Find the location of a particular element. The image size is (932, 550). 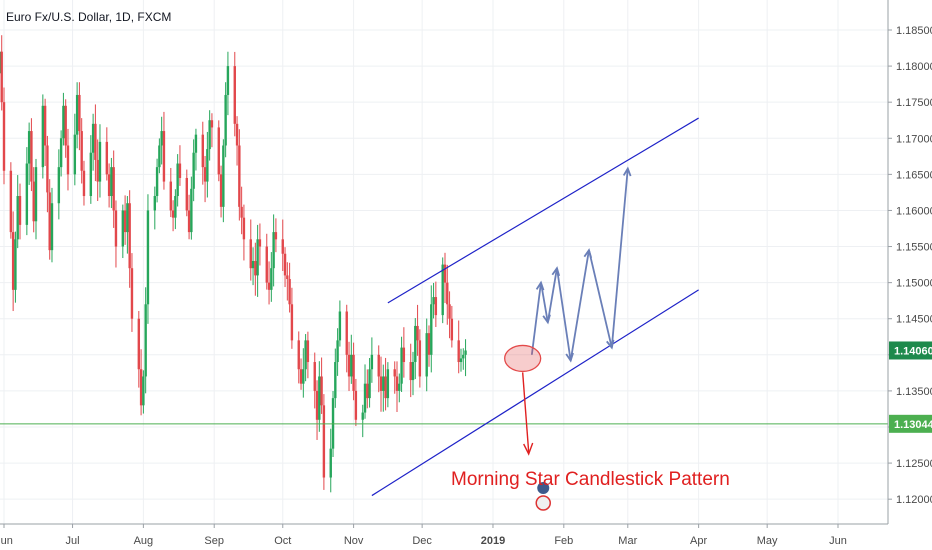

annotation-arrow-line is located at coordinates (525, 412).